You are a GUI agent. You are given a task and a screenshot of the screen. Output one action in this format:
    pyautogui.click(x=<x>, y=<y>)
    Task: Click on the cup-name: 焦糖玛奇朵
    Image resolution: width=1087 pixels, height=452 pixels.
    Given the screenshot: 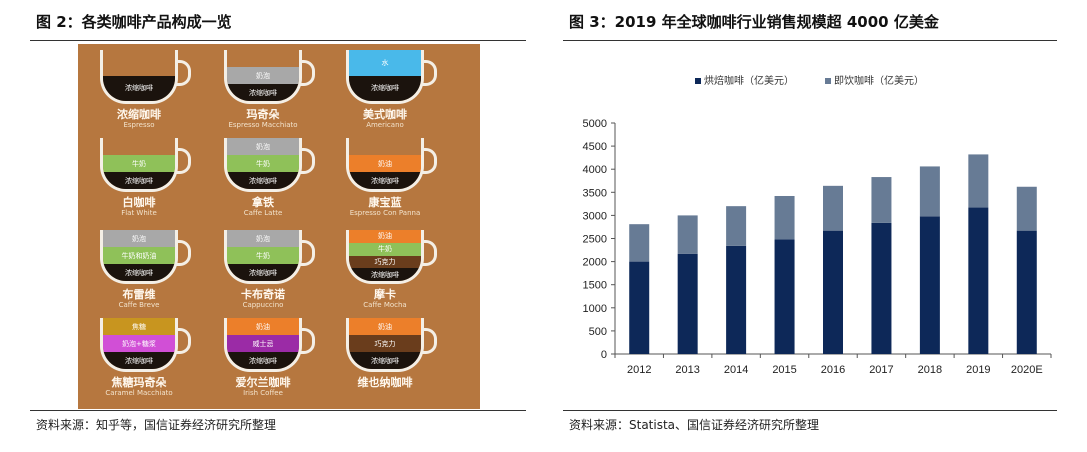 What is the action you would take?
    pyautogui.click(x=139, y=382)
    